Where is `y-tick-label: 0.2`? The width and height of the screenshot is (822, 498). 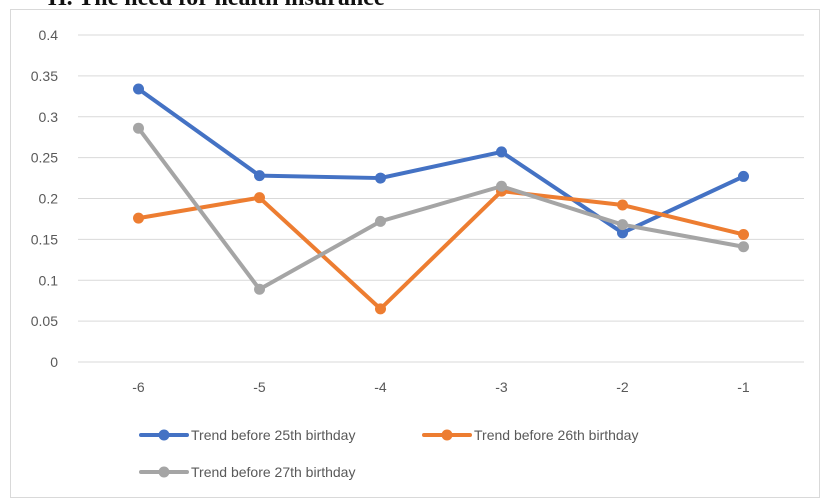 y-tick-label: 0.2 is located at coordinates (49, 199).